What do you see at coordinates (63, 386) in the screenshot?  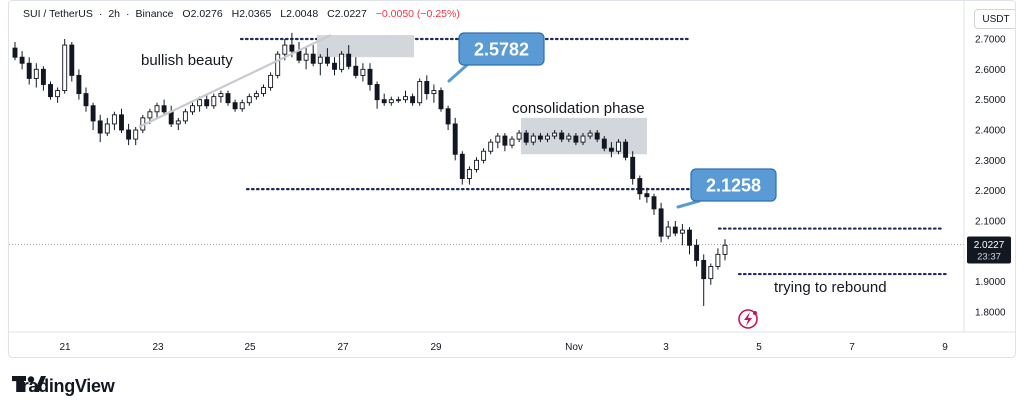 I see `brand-logo: TradingView` at bounding box center [63, 386].